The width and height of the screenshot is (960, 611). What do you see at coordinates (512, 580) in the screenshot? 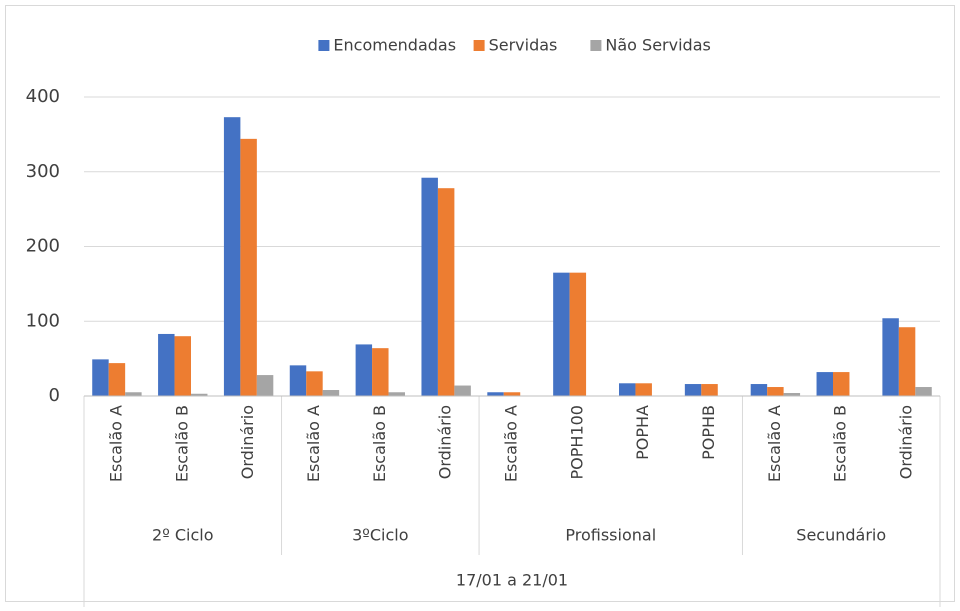
I see `period-label: 17/01 a 21/01` at bounding box center [512, 580].